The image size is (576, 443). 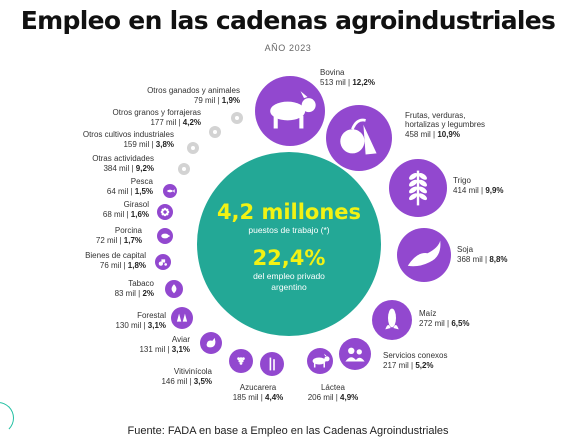 What do you see at coordinates (336, 82) in the screenshot?
I see `value-text: 513 mil |` at bounding box center [336, 82].